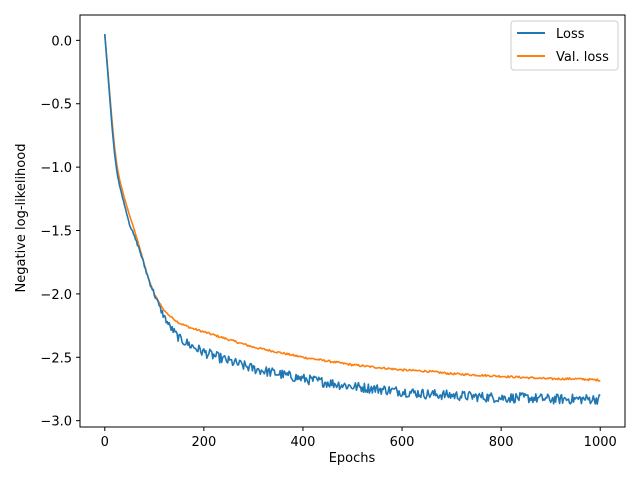 This screenshot has width=640, height=480. I want to click on y-tick-label: 0.0, so click(61, 41).